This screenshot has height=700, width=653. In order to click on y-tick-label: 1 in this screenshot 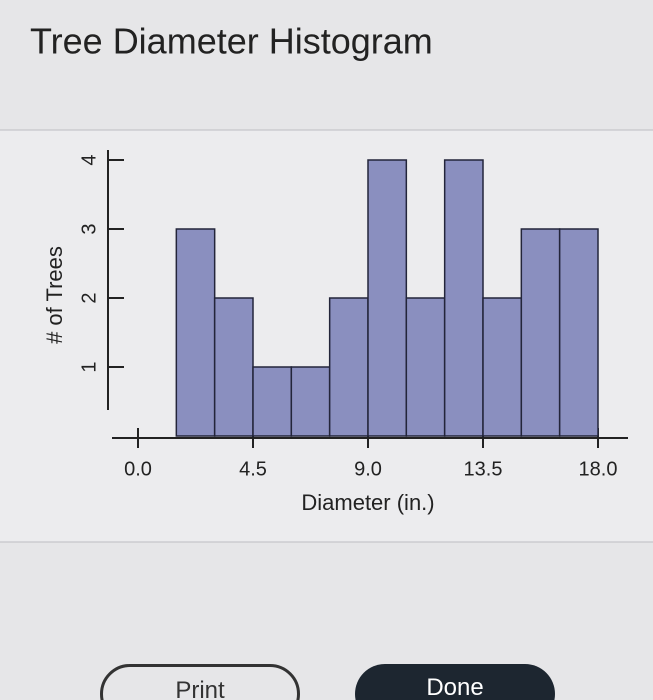, I will do `click(89, 366)`.